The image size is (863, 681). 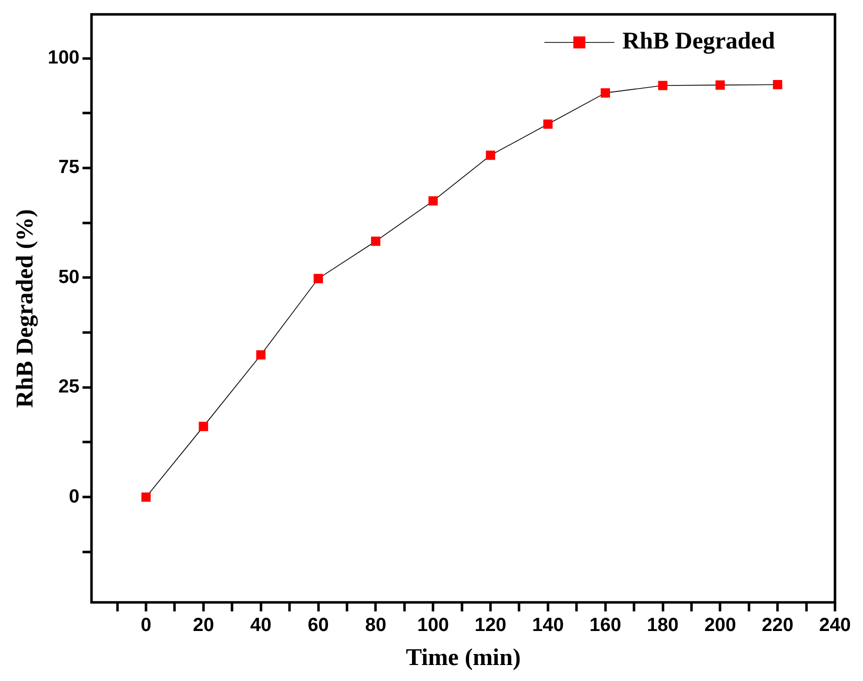 I want to click on x-tick-label: 20, so click(x=203, y=625).